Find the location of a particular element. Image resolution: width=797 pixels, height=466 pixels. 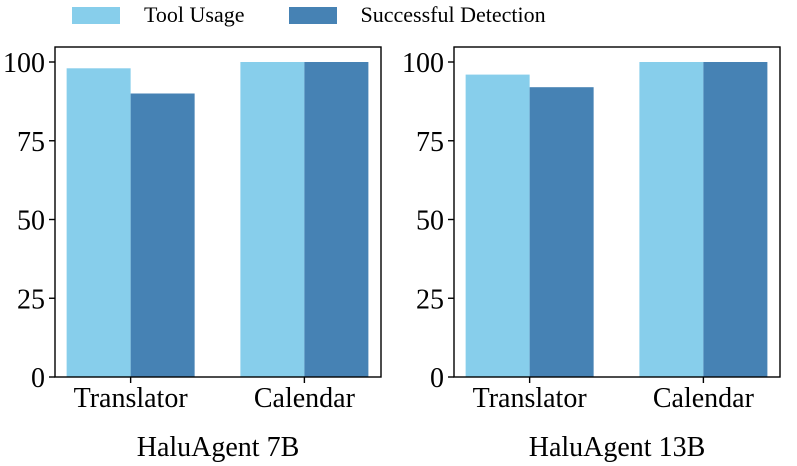

x-axis-label: HaluAgent 13B is located at coordinates (617, 447).